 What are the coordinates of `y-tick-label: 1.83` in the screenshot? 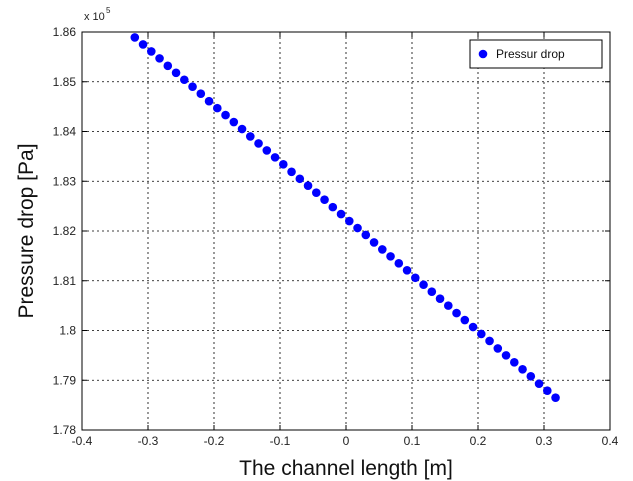 It's located at (65, 181).